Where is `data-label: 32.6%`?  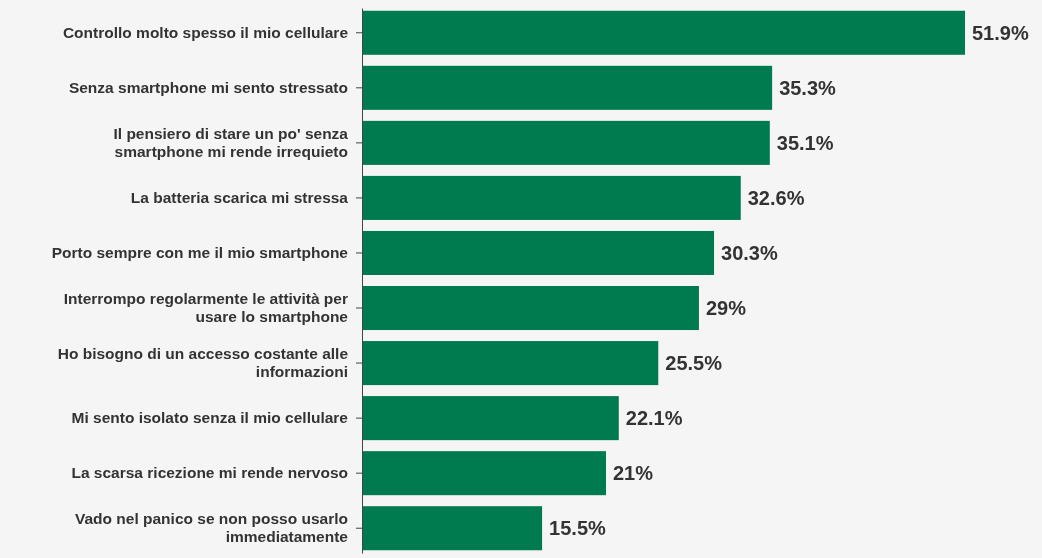
data-label: 32.6% is located at coordinates (776, 197).